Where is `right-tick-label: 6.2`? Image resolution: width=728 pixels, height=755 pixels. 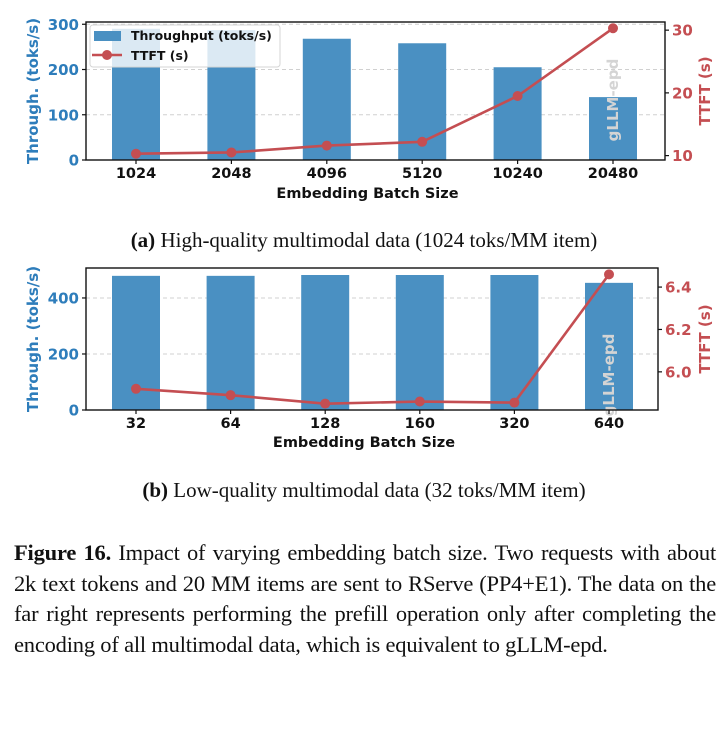 right-tick-label: 6.2 is located at coordinates (678, 330).